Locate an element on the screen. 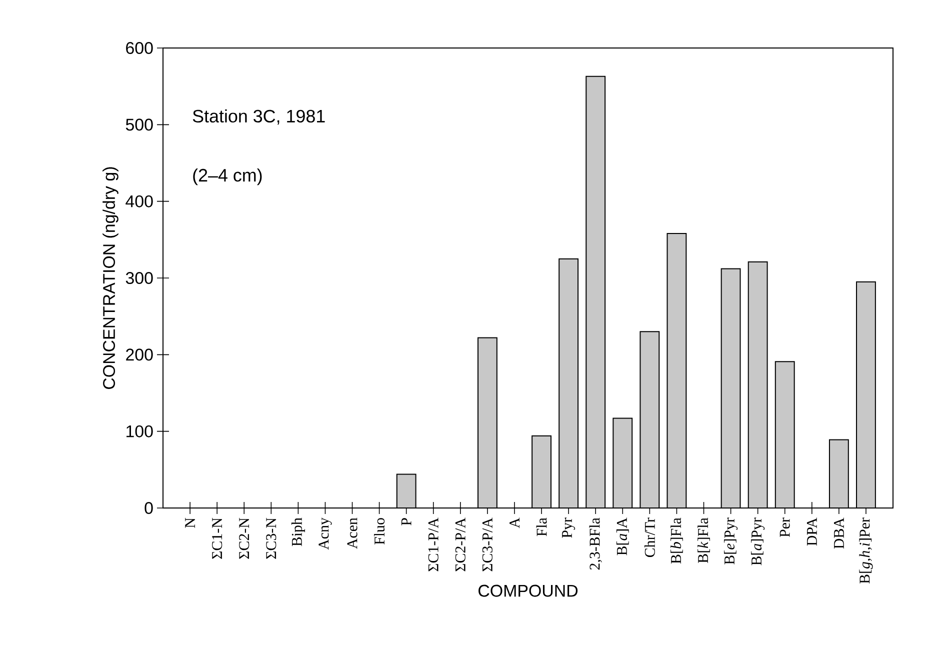  x-tick-label: ΣC1-P/A is located at coordinates (433, 545).